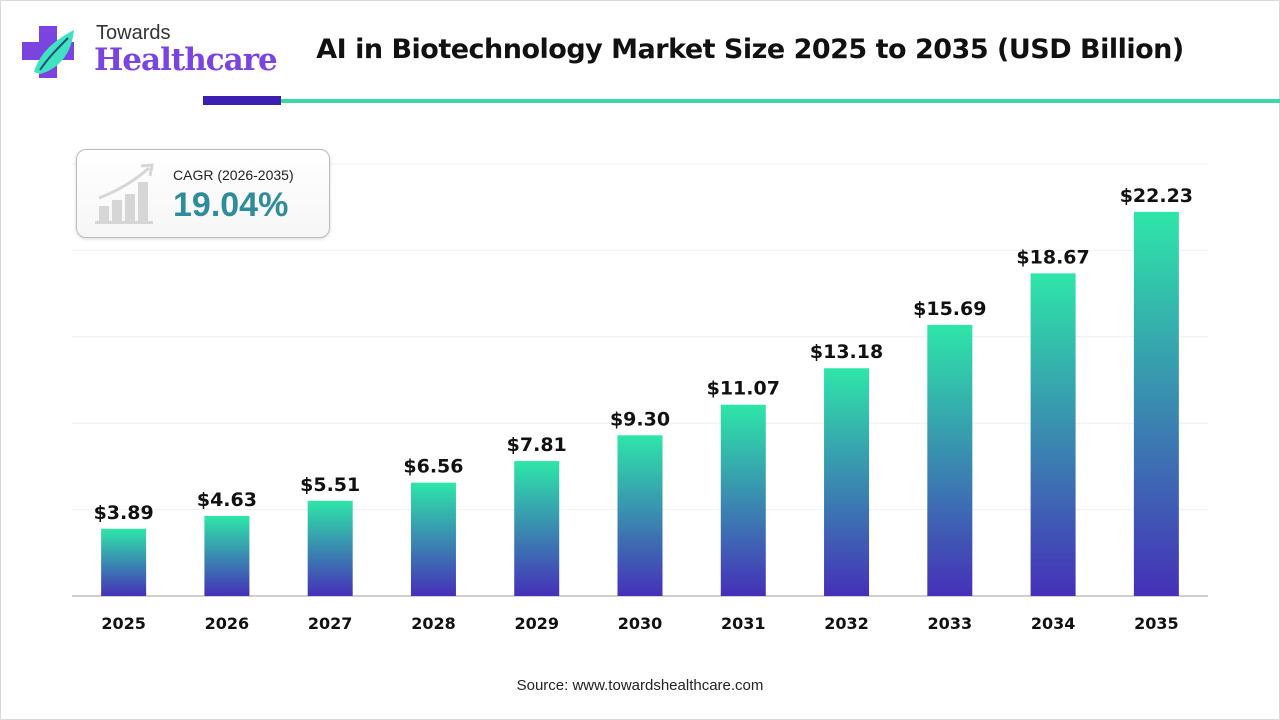 This screenshot has width=1280, height=720. Describe the element at coordinates (950, 623) in the screenshot. I see `x-tick-label: 2033` at that location.